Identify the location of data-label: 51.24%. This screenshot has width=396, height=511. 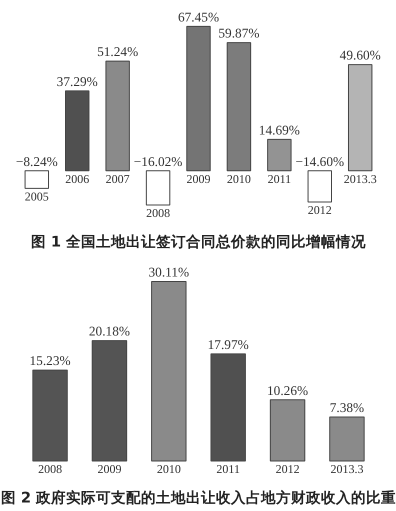
(117, 52).